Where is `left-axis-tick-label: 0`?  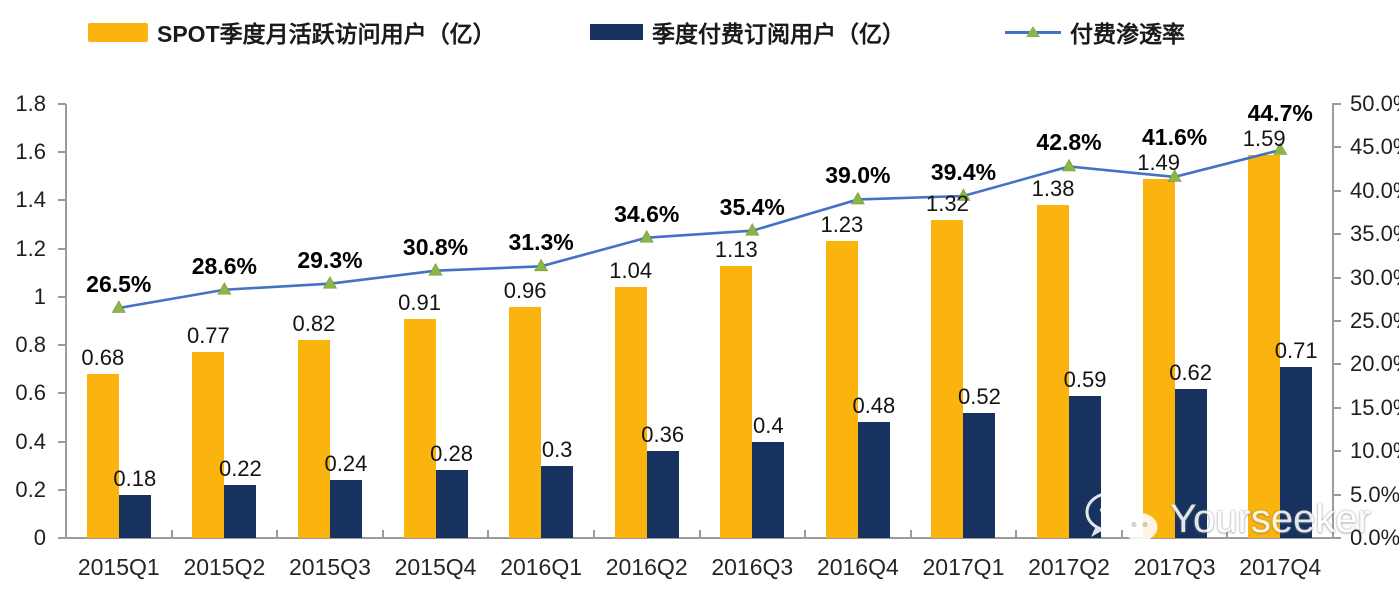 left-axis-tick-label: 0 is located at coordinates (39, 537).